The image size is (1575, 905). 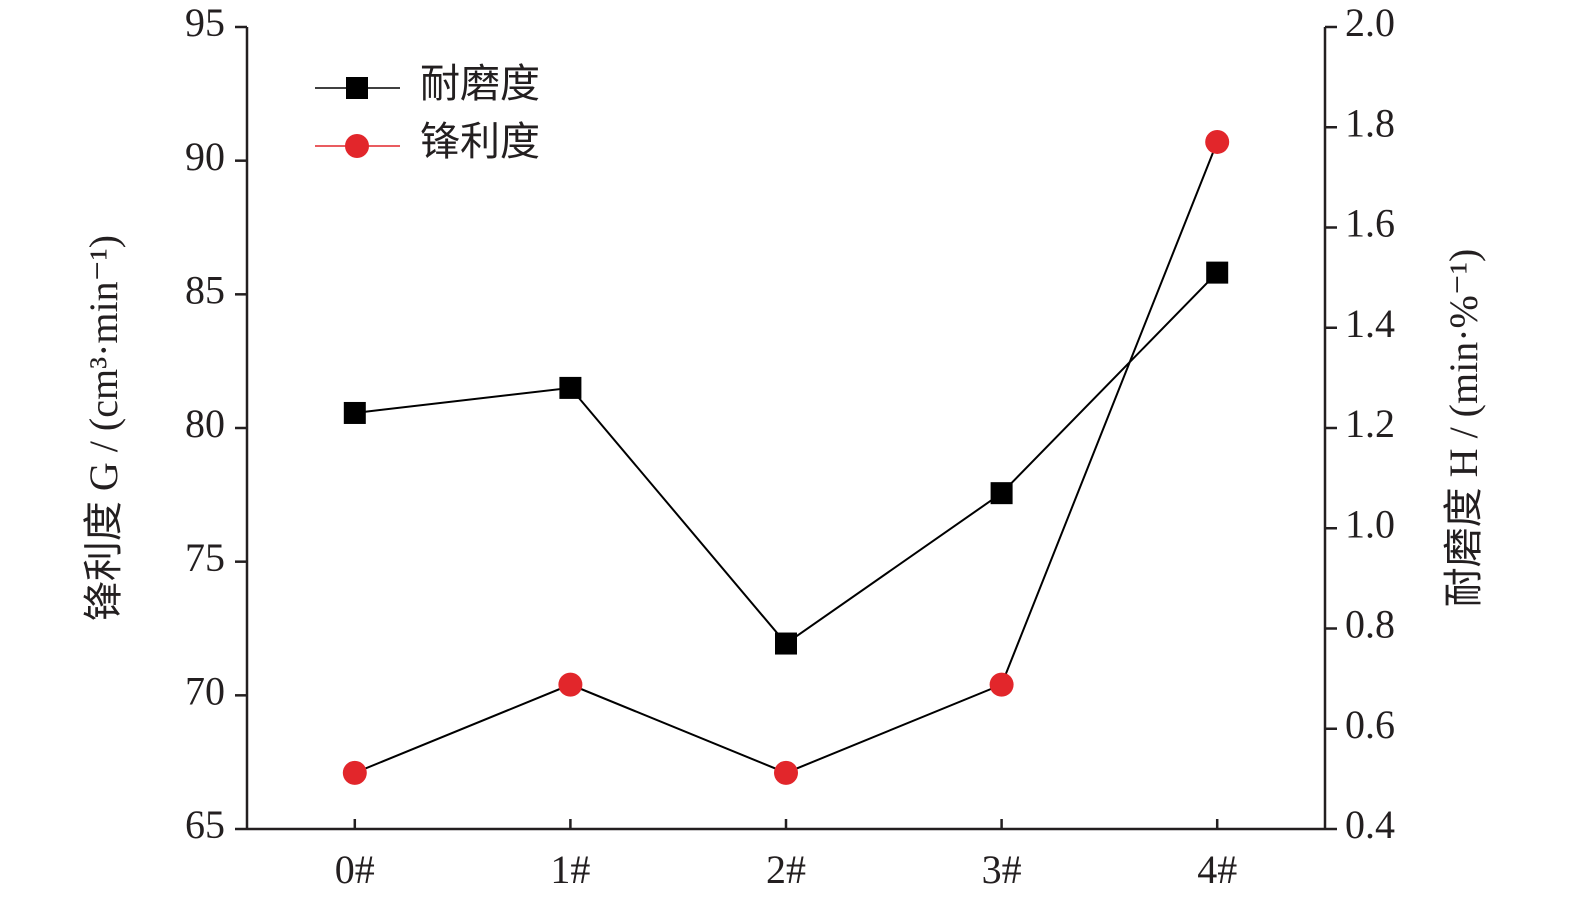 I want to click on y-tick-label: 95, so click(x=205, y=22).